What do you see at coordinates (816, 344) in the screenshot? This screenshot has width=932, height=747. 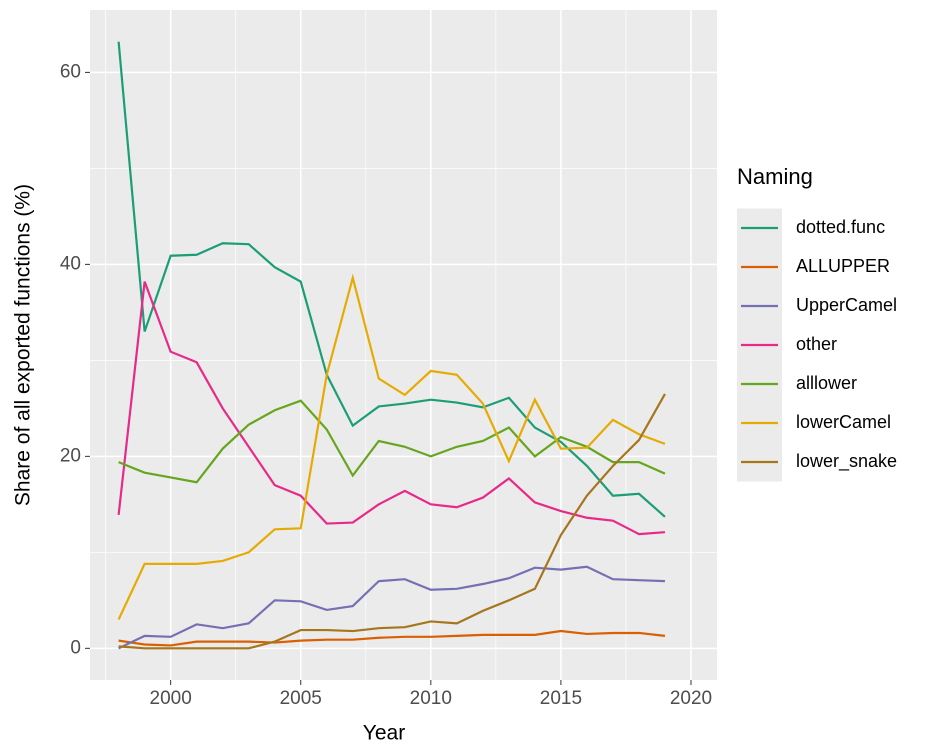 I see `legend-label: other` at bounding box center [816, 344].